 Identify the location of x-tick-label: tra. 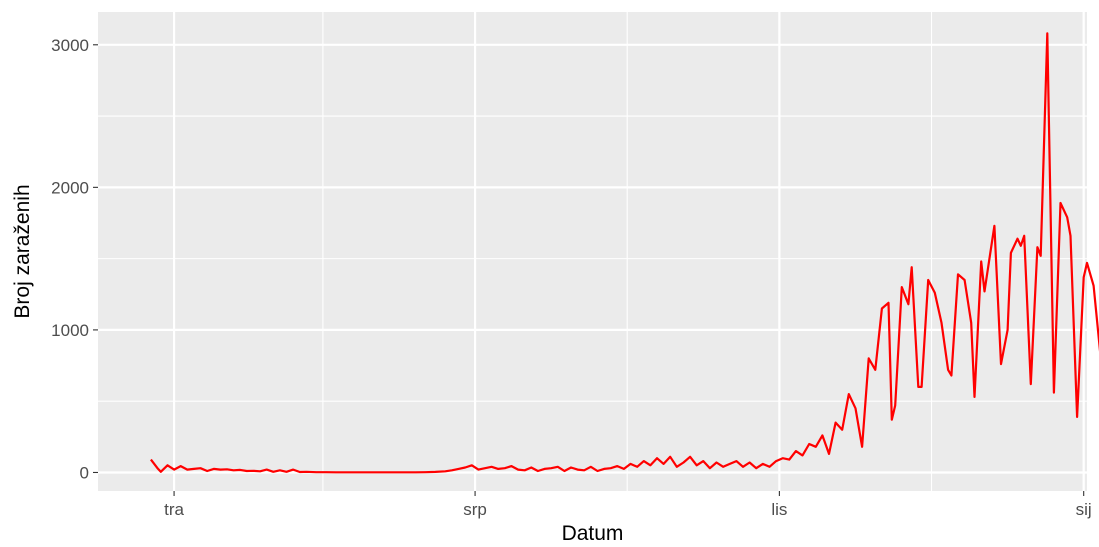
(174, 509).